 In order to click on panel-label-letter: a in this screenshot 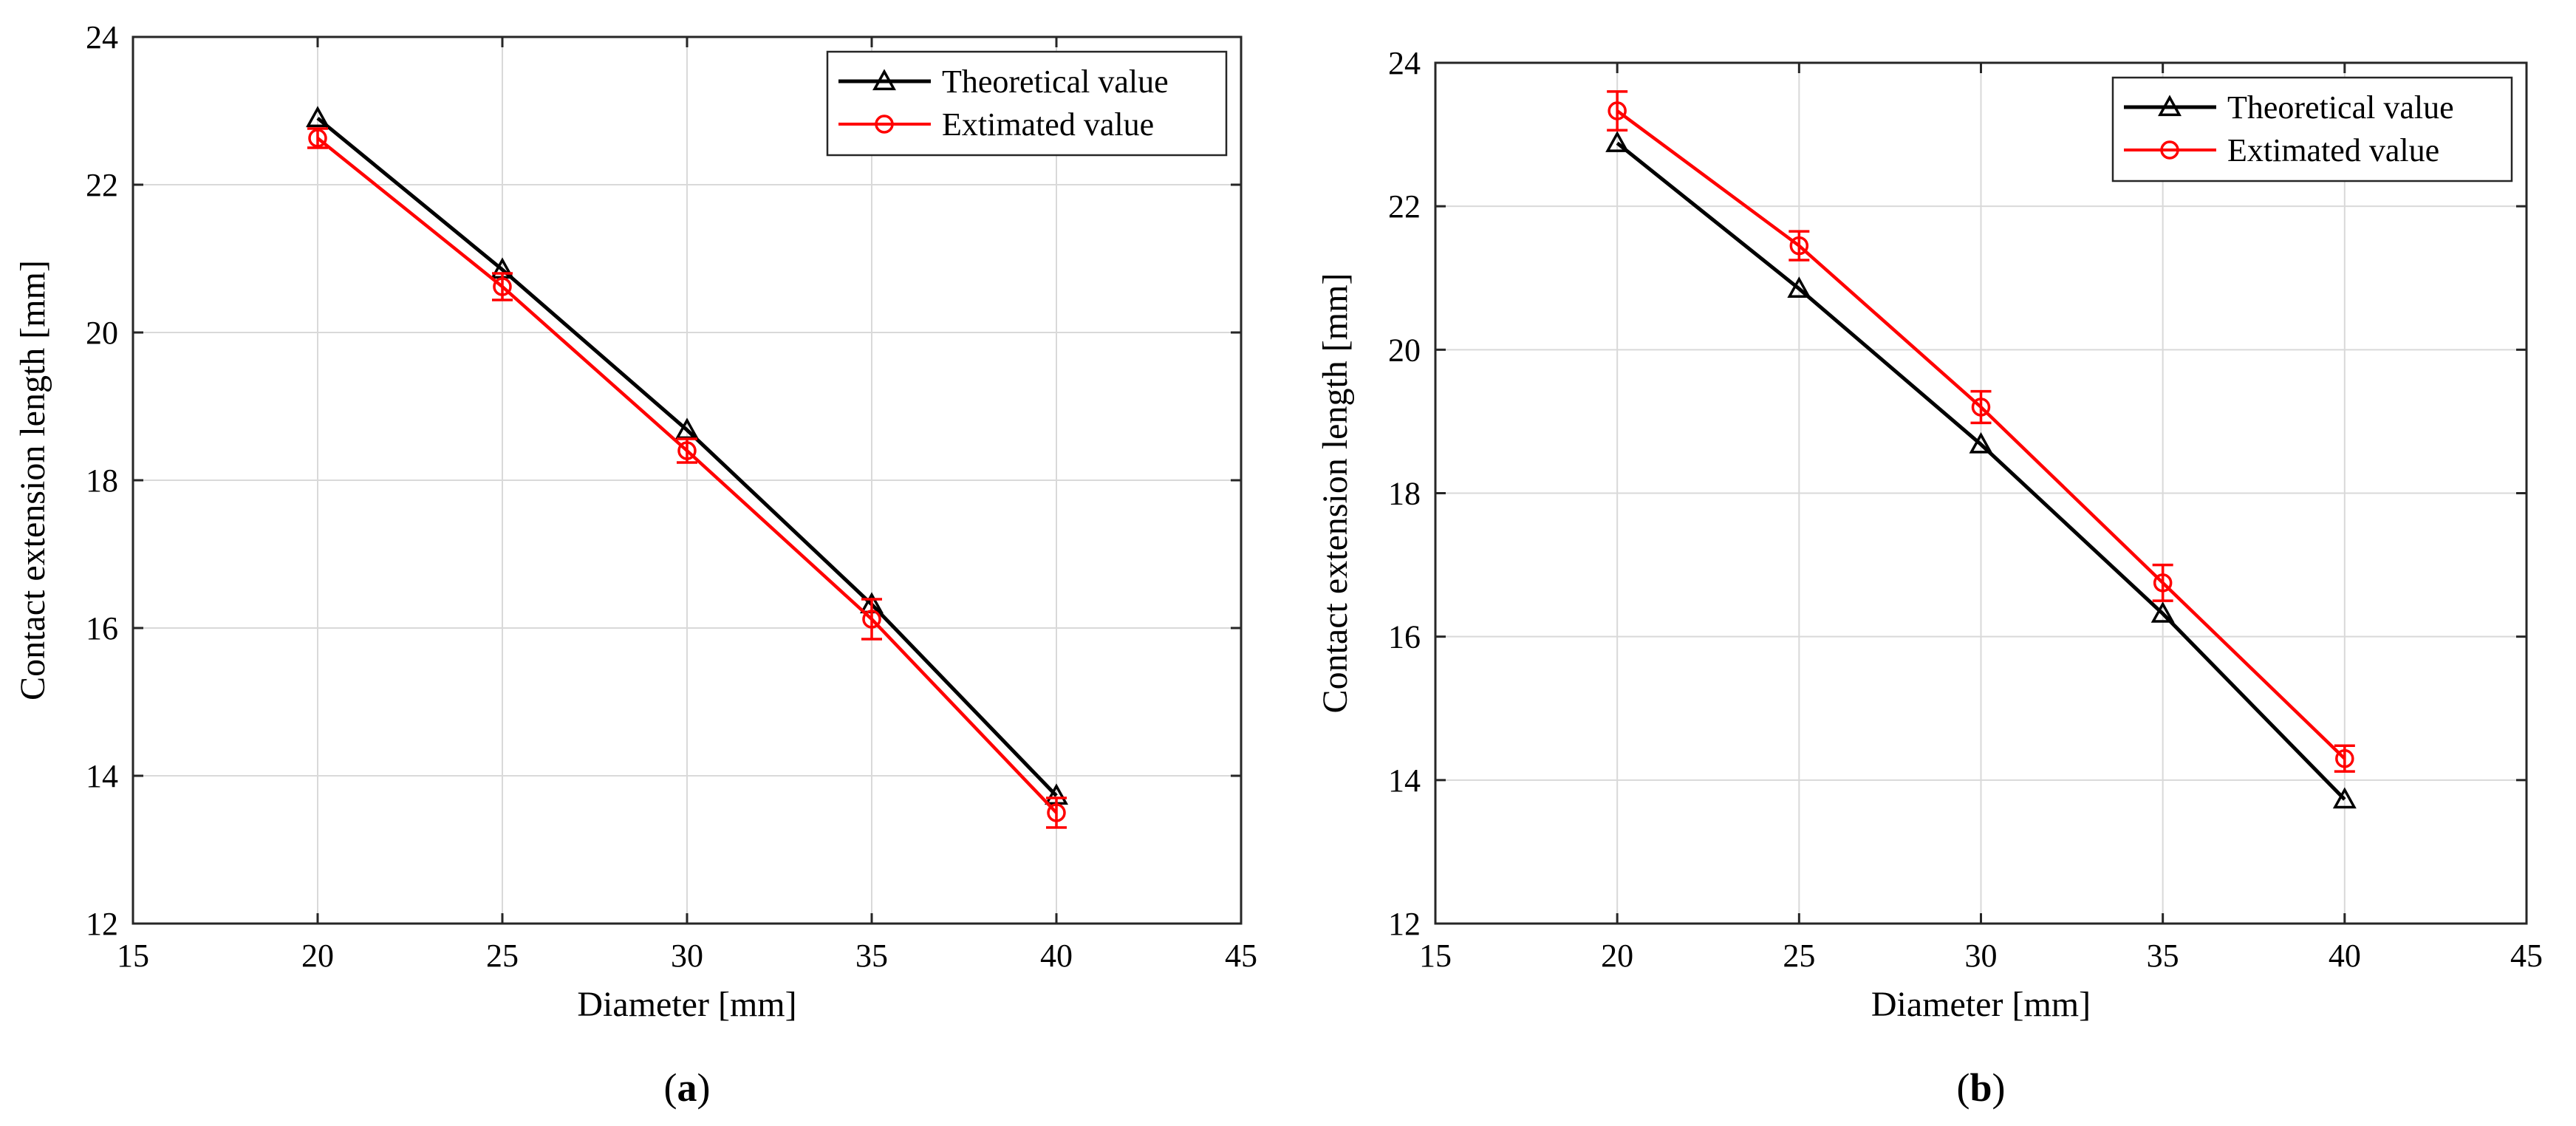, I will do `click(687, 1087)`.